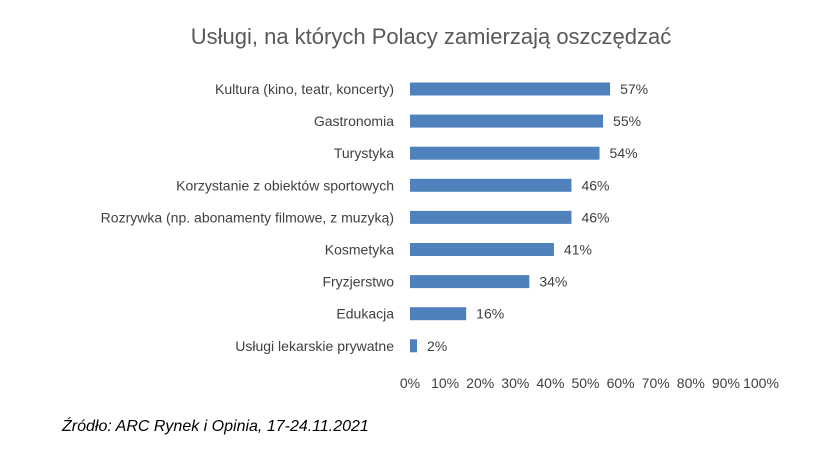 This screenshot has height=458, width=826. What do you see at coordinates (437, 346) in the screenshot?
I see `value-label-8: 2%` at bounding box center [437, 346].